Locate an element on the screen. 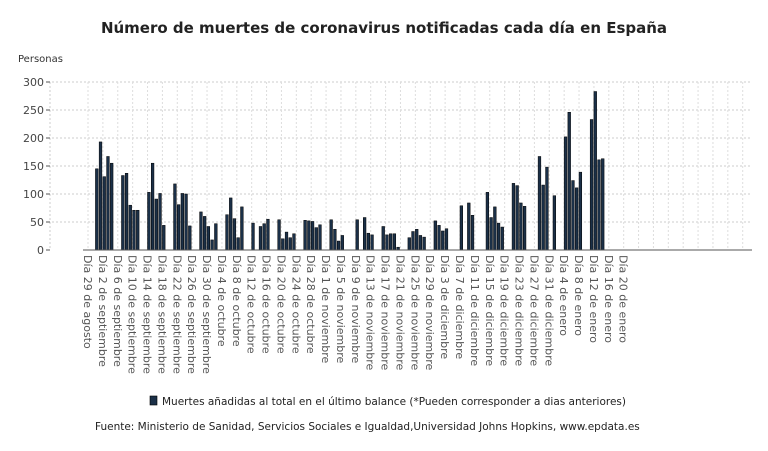  x-tick-label: Día 6 de septiembre is located at coordinates (117, 311).